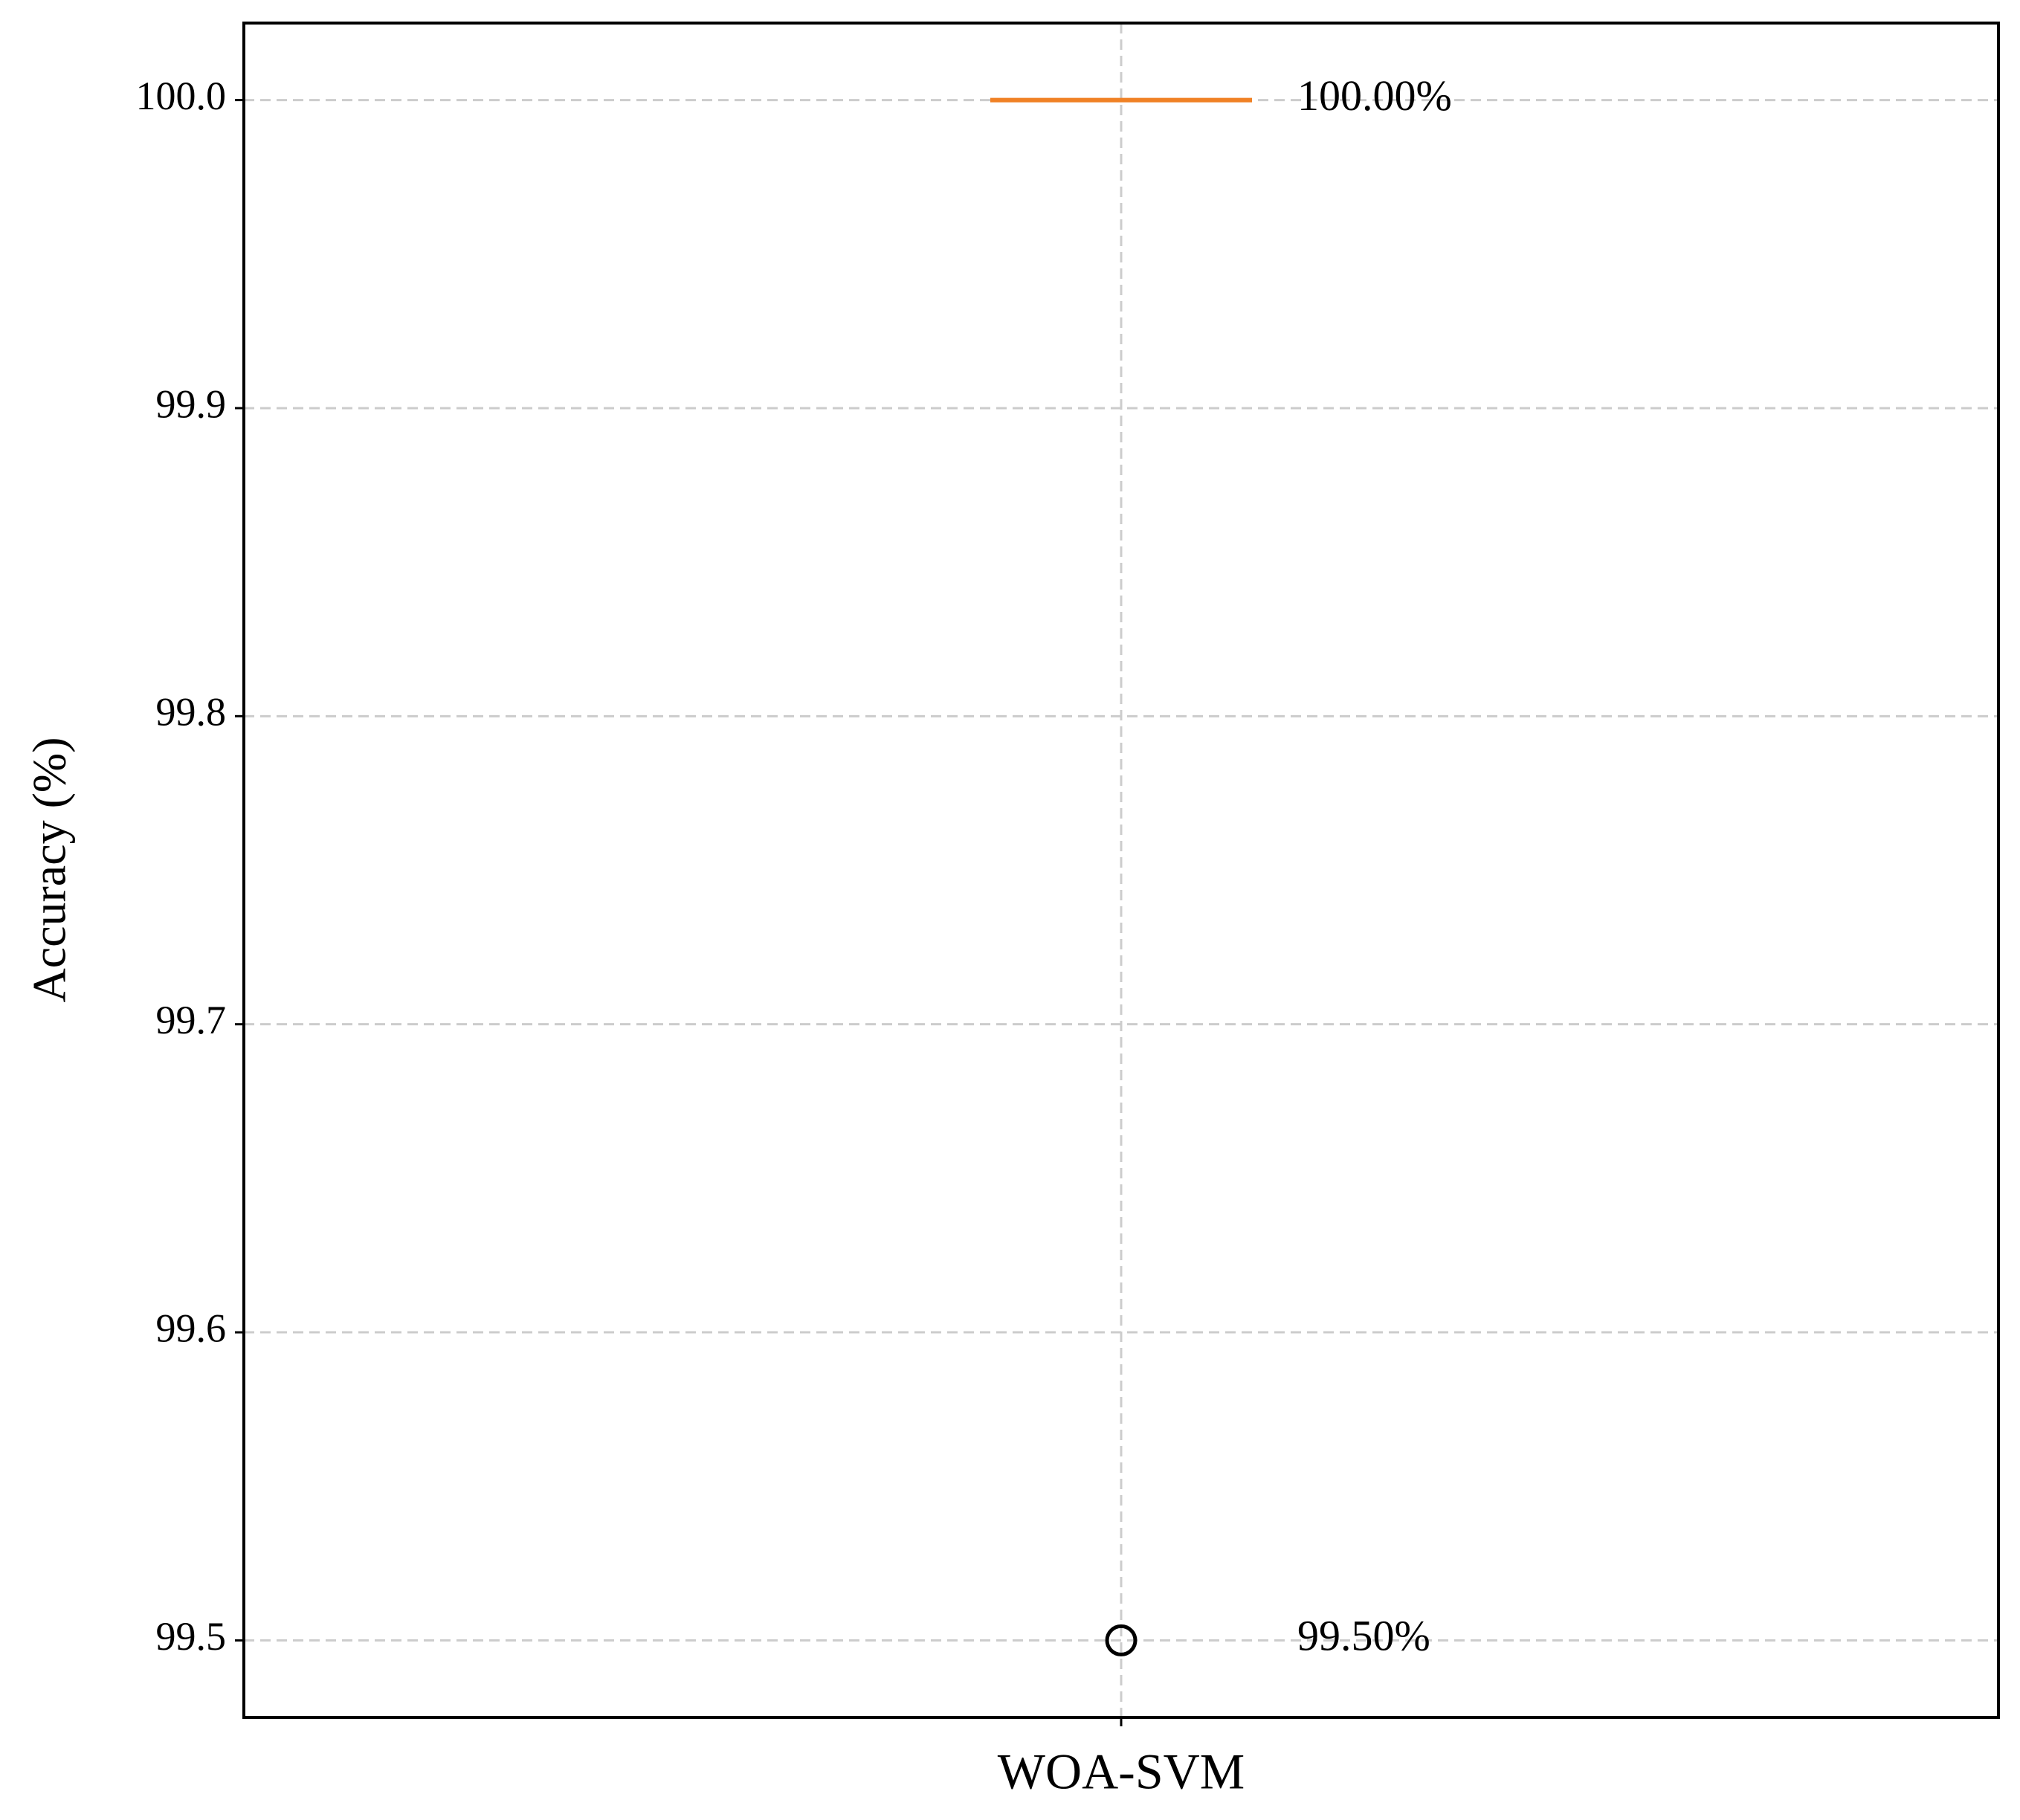  Describe the element at coordinates (192, 1328) in the screenshot. I see `y-tick-label: 99.6` at that location.